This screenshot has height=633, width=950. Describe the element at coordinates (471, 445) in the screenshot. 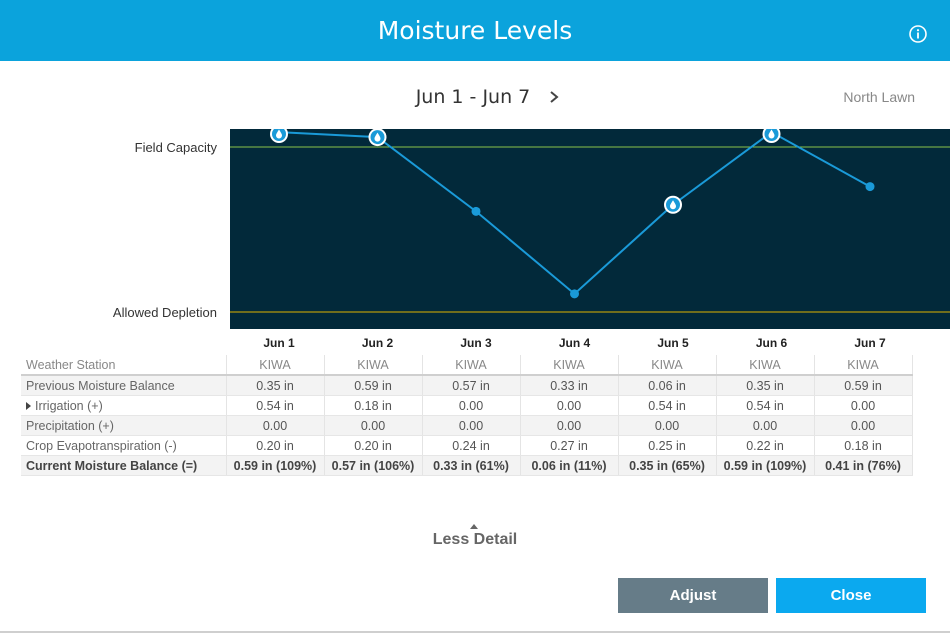

I see `table-cell: 0.24 in` at that location.